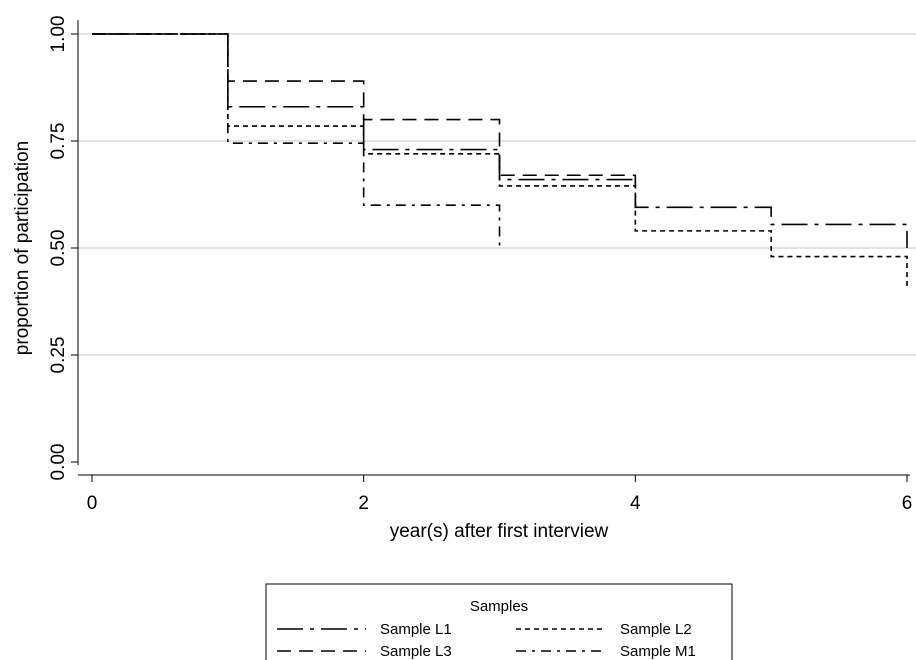 The image size is (916, 660). I want to click on legend-title: Samples, so click(499, 606).